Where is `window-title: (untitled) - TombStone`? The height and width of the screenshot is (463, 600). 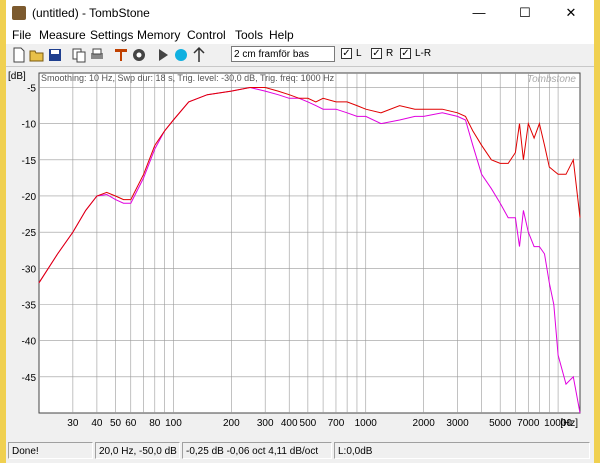
window-title: (untitled) - TombStone is located at coordinates (91, 13).